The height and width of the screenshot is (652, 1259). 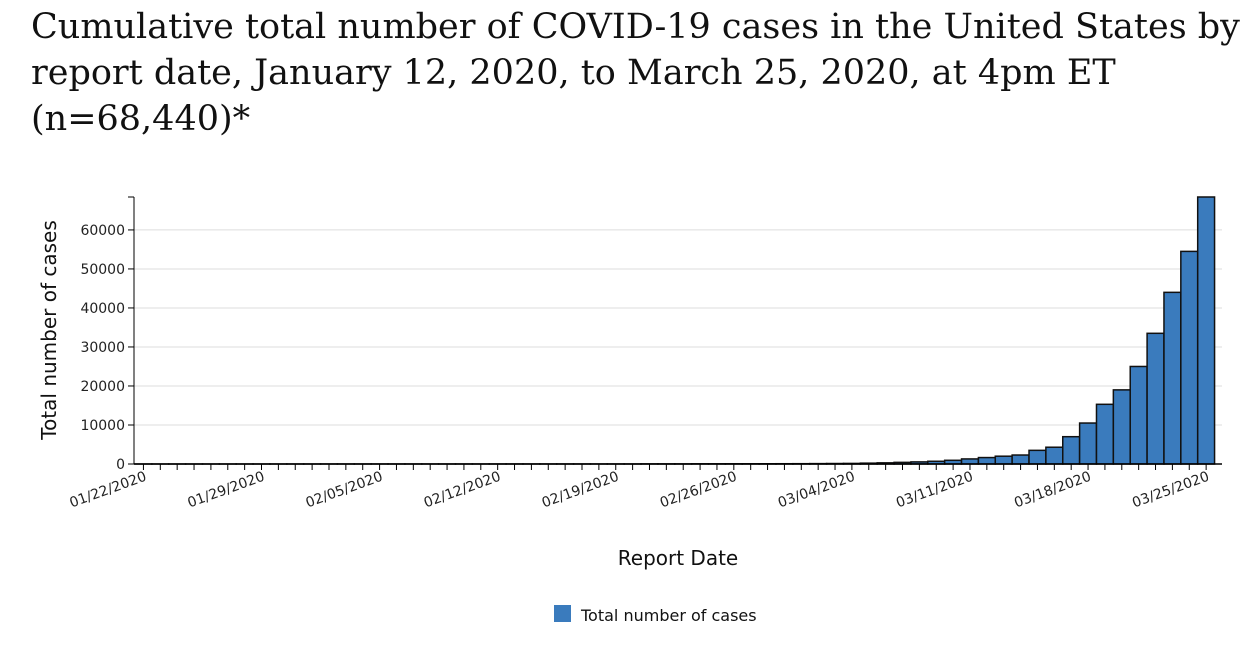 What do you see at coordinates (49, 330) in the screenshot?
I see `y-axis-title: Total number of cases` at bounding box center [49, 330].